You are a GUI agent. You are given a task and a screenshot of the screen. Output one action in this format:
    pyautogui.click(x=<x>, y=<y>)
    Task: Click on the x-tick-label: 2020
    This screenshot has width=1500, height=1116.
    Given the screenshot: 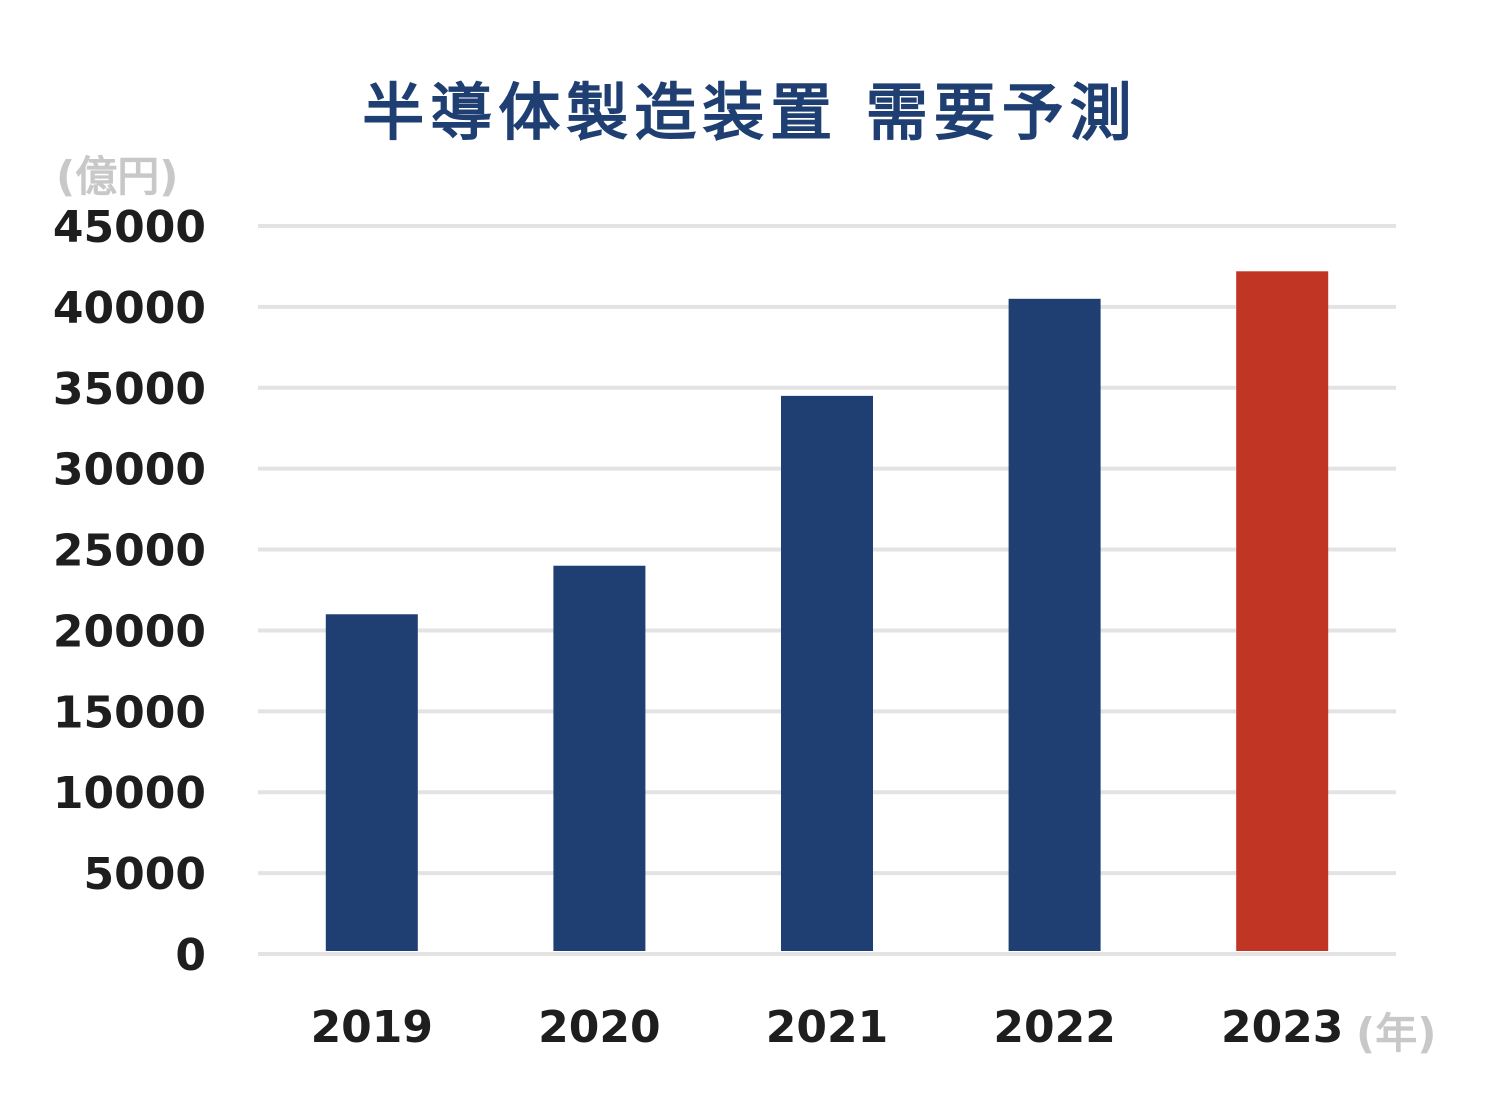 What is the action you would take?
    pyautogui.click(x=599, y=1027)
    